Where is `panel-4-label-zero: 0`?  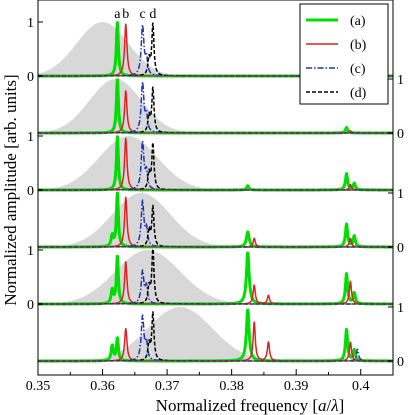 panel-4-label-zero: 0 is located at coordinates (400, 248).